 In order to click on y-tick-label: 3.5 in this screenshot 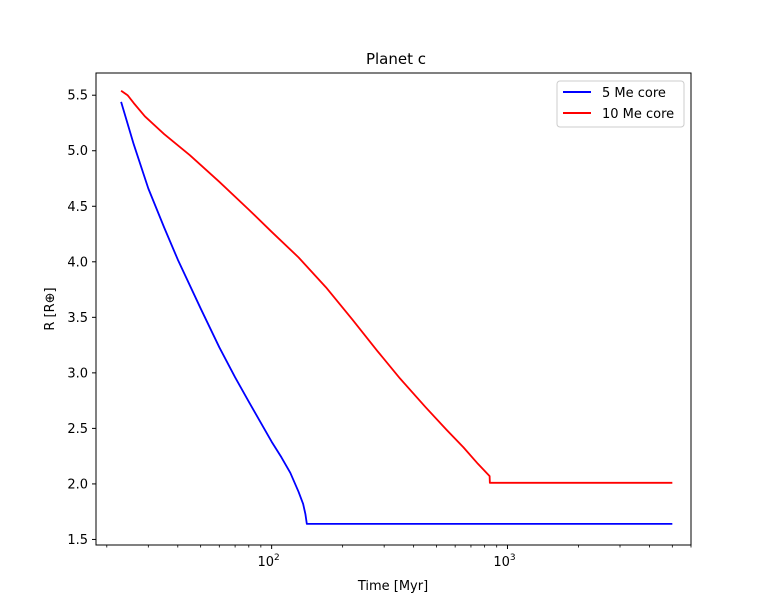, I will do `click(77, 318)`.